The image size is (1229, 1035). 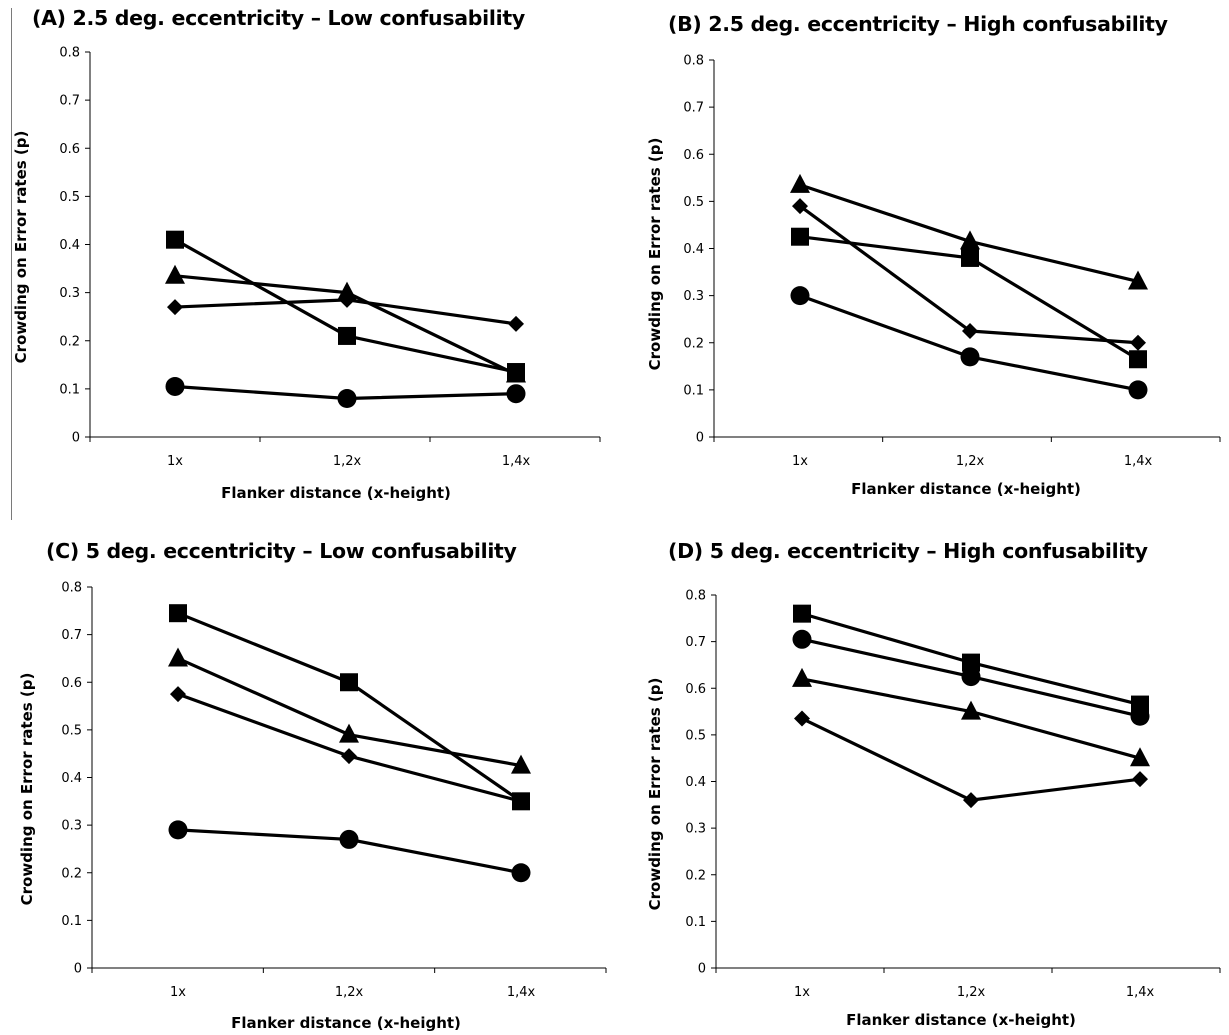 What do you see at coordinates (69, 245) in the screenshot?
I see `y-tick-label-a: 0.4` at bounding box center [69, 245].